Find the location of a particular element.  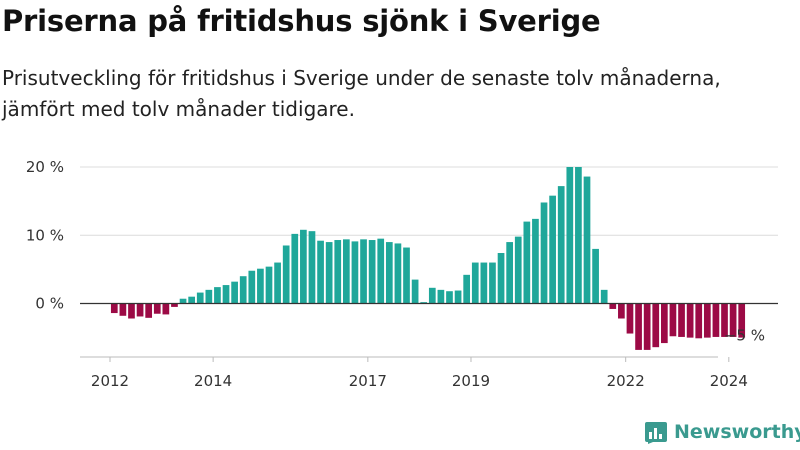

chart-title: Priserna på fritidshus sjönk i Sverige is located at coordinates (301, 21).